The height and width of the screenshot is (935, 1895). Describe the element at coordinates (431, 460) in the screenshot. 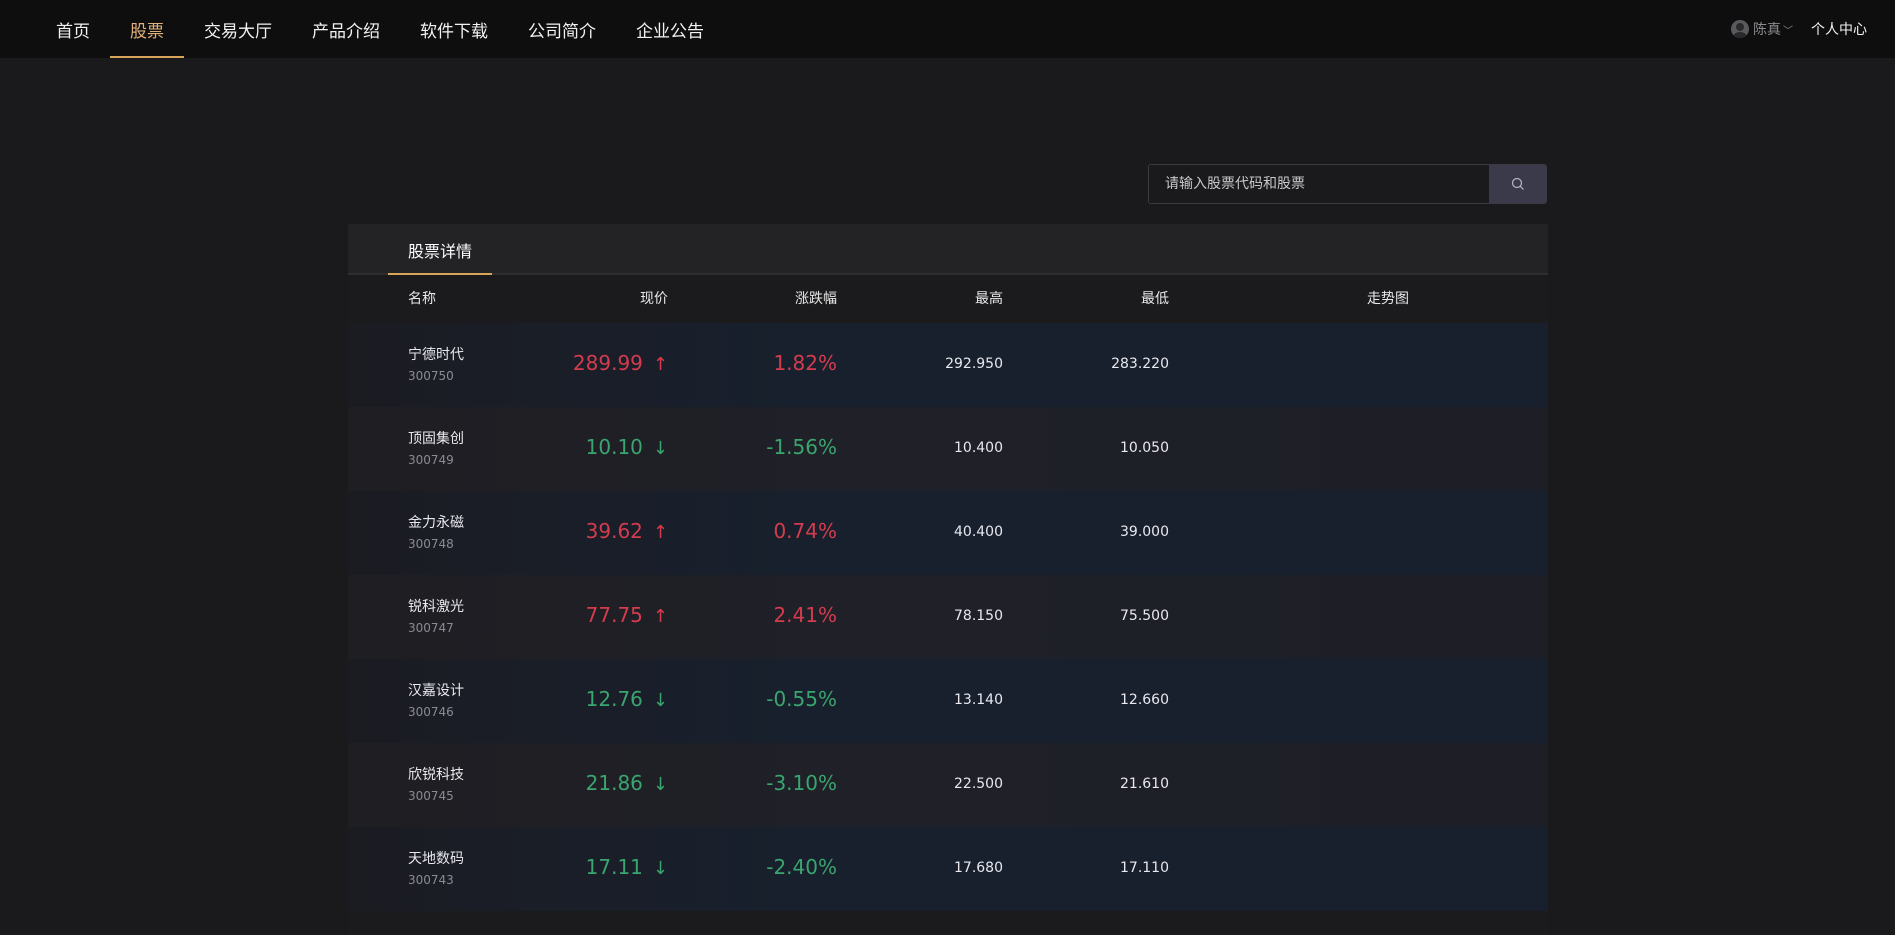

I see `stock-code: 300749` at that location.